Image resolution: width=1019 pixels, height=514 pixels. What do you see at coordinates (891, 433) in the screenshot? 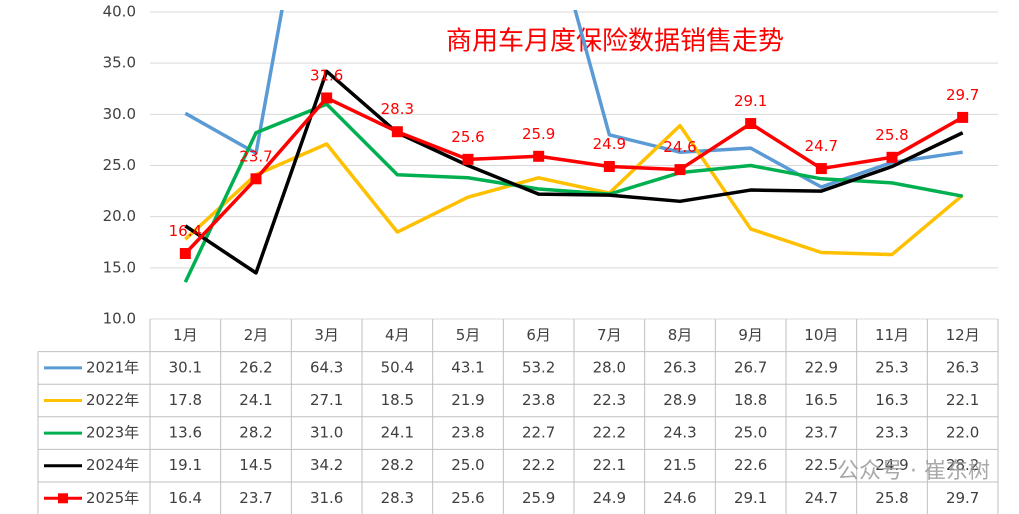
I see `table-cell: 23.3` at bounding box center [891, 433].